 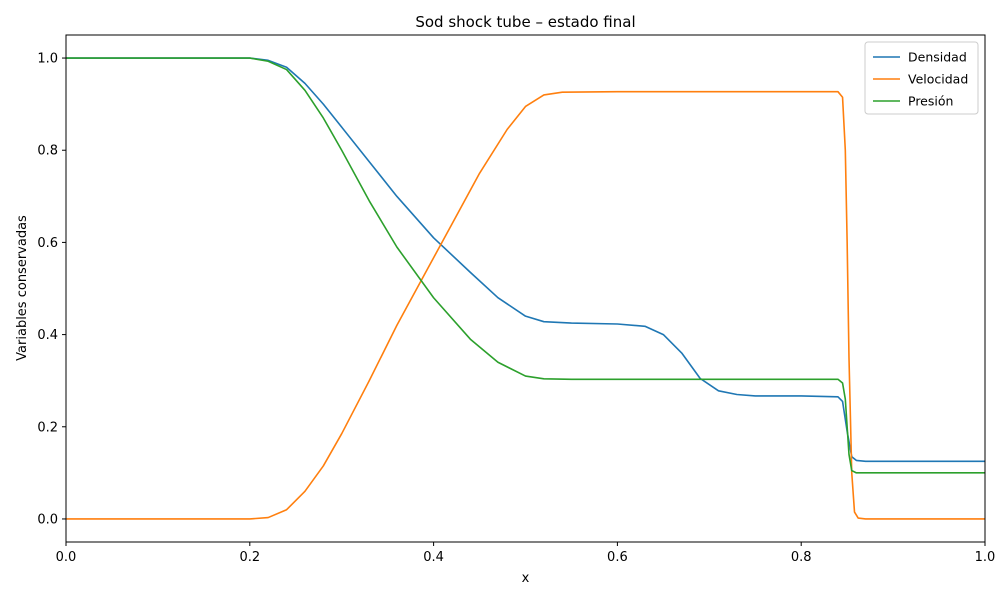 I want to click on legend-label-presión: Presión, so click(x=930, y=101).